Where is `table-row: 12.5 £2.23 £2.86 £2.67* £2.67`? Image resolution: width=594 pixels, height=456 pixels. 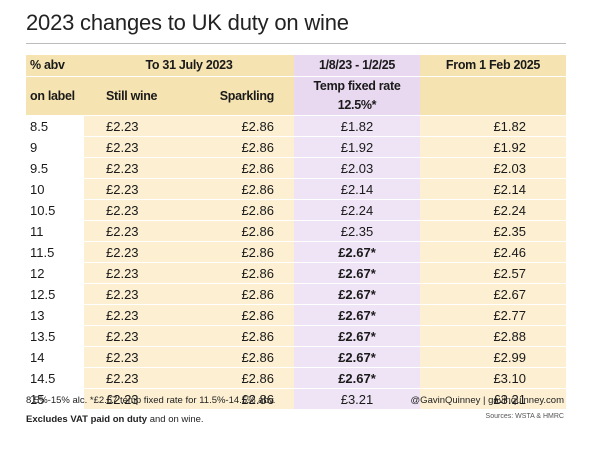
table-row: 12.5 £2.23 £2.86 £2.67* £2.67 is located at coordinates (296, 294).